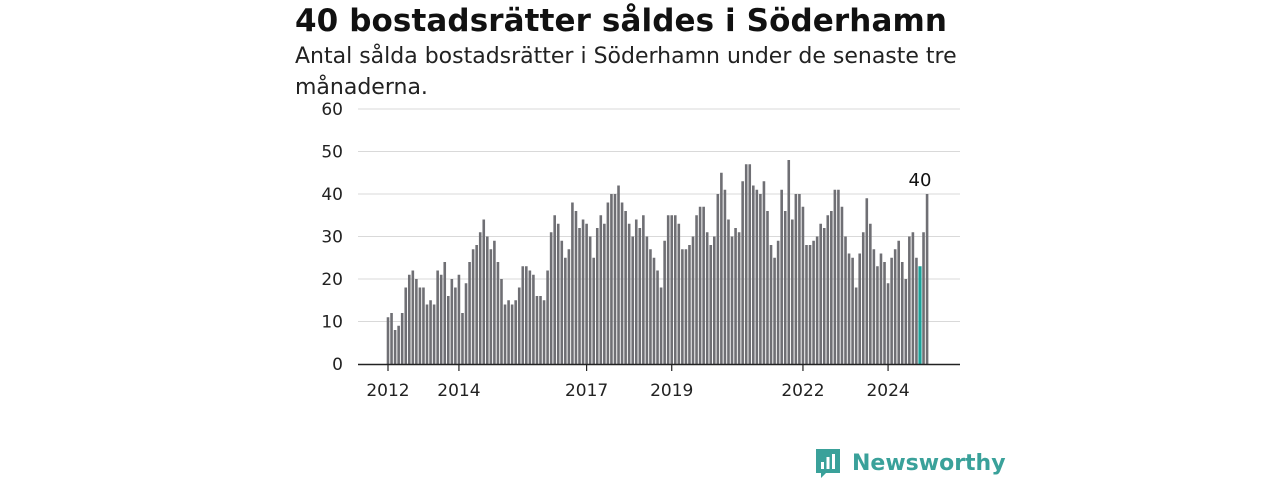 This screenshot has height=480, width=1280. I want to click on newsworthy-brand: Newsworthy, so click(910, 463).